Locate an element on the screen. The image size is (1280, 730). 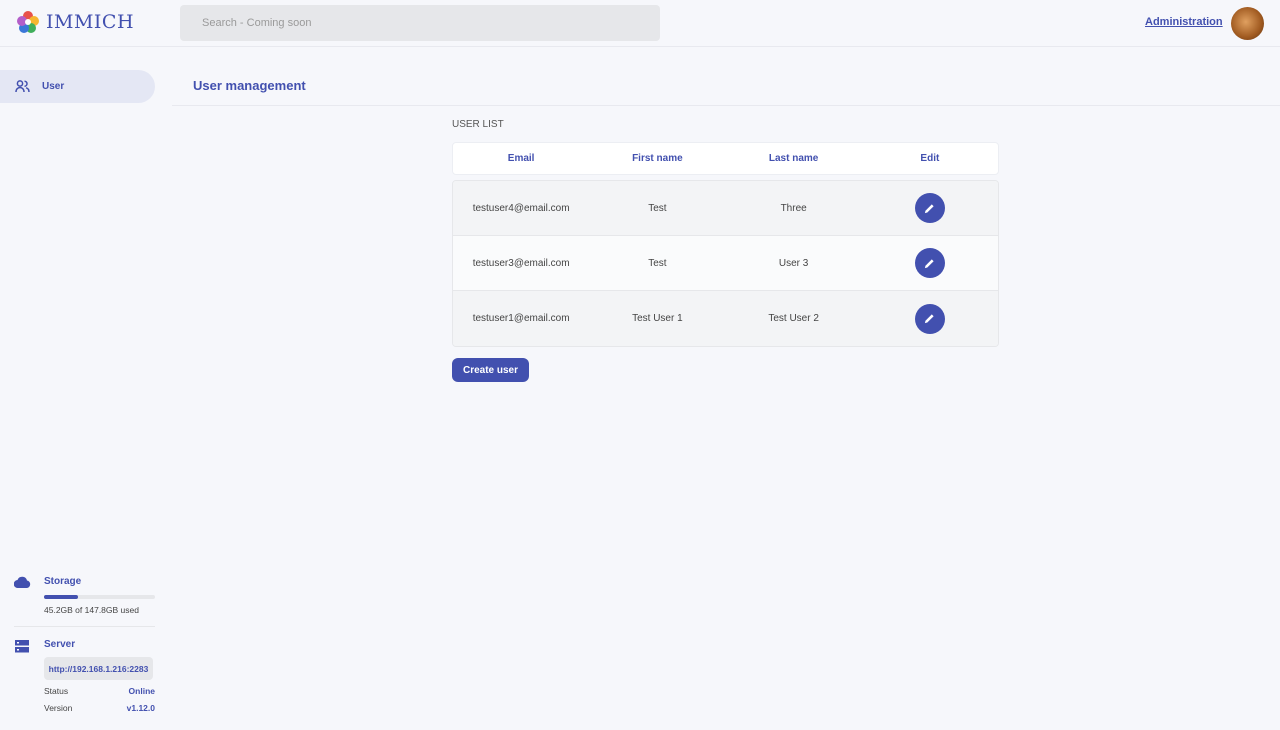
column-header-email: Email is located at coordinates (521, 158).